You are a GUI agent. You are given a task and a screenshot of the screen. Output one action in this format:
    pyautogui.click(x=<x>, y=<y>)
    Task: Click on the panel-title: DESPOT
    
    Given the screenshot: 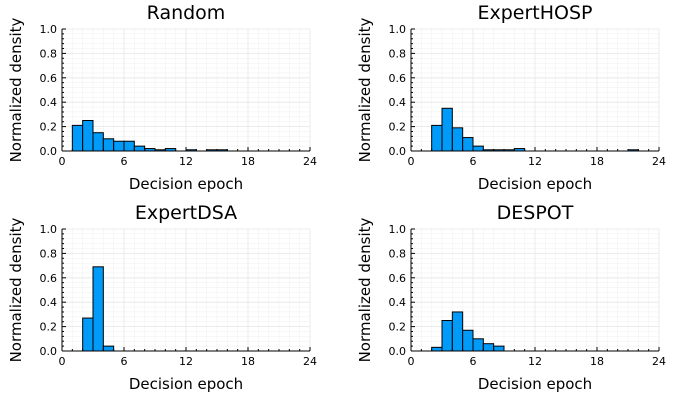 What is the action you would take?
    pyautogui.click(x=535, y=213)
    